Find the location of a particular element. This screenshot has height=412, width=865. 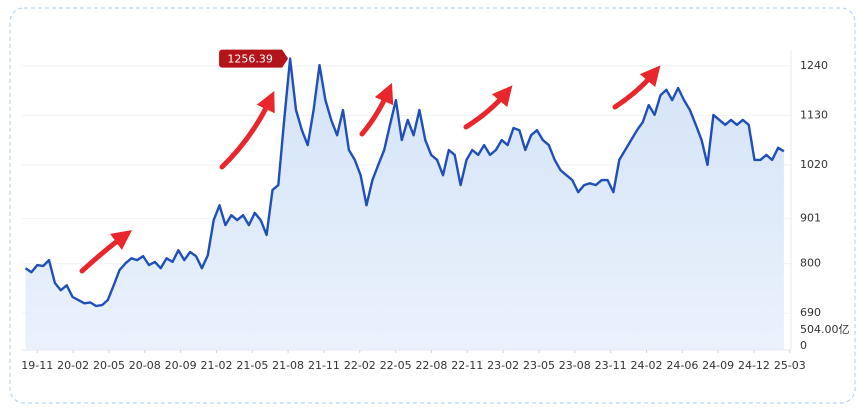

x-tick-label: 20-02 is located at coordinates (73, 365).